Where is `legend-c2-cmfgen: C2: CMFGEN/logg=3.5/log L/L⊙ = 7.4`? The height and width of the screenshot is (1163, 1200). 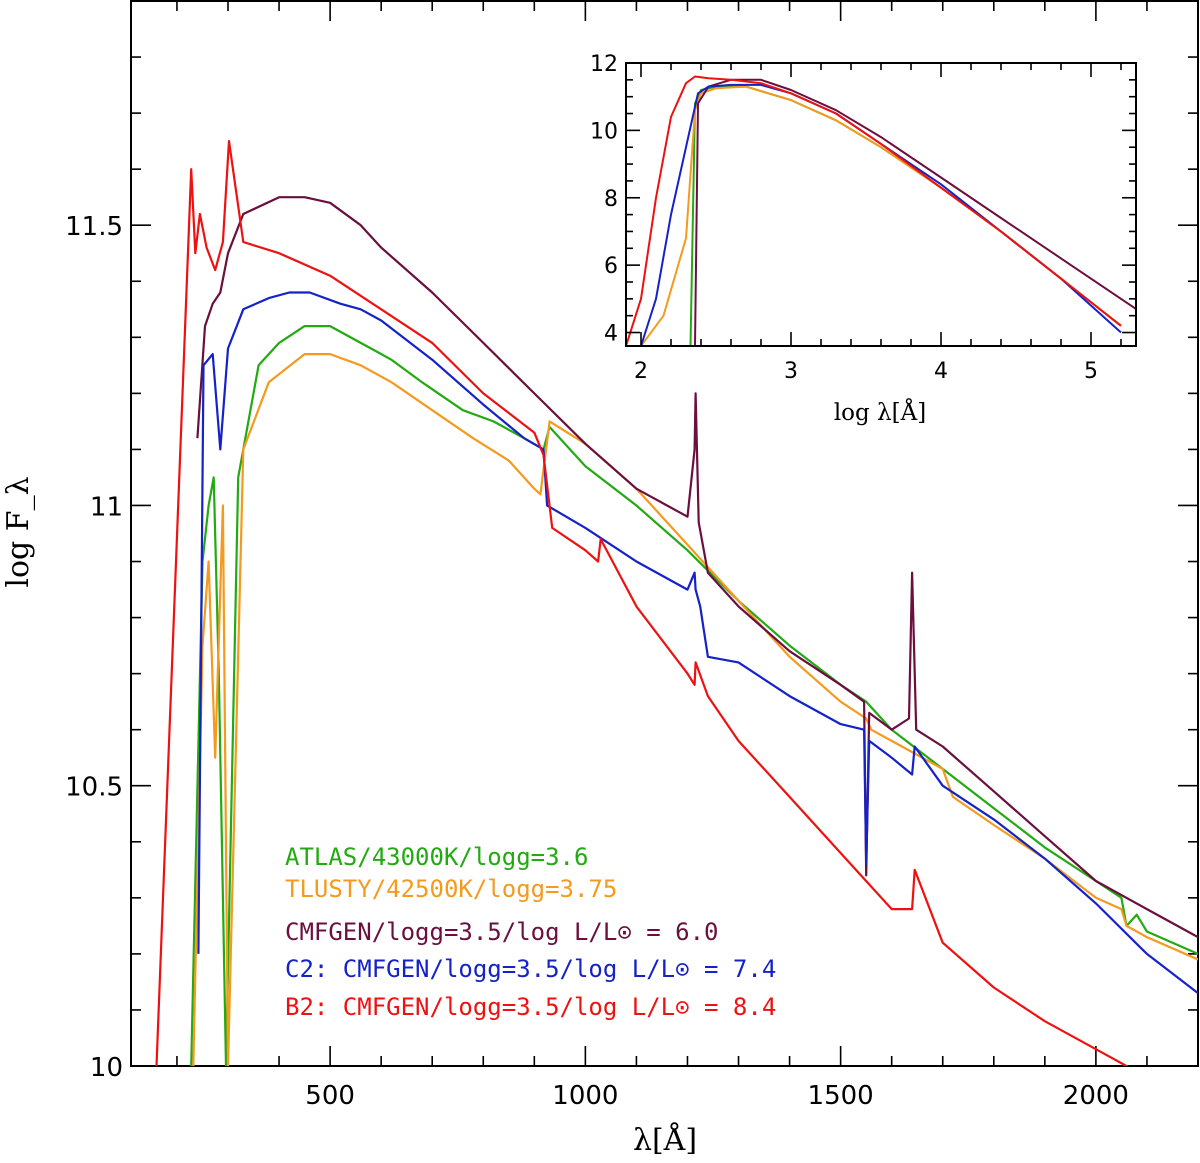 legend-c2-cmfgen: C2: CMFGEN/logg=3.5/log L/L⊙ = 7.4 is located at coordinates (530, 969).